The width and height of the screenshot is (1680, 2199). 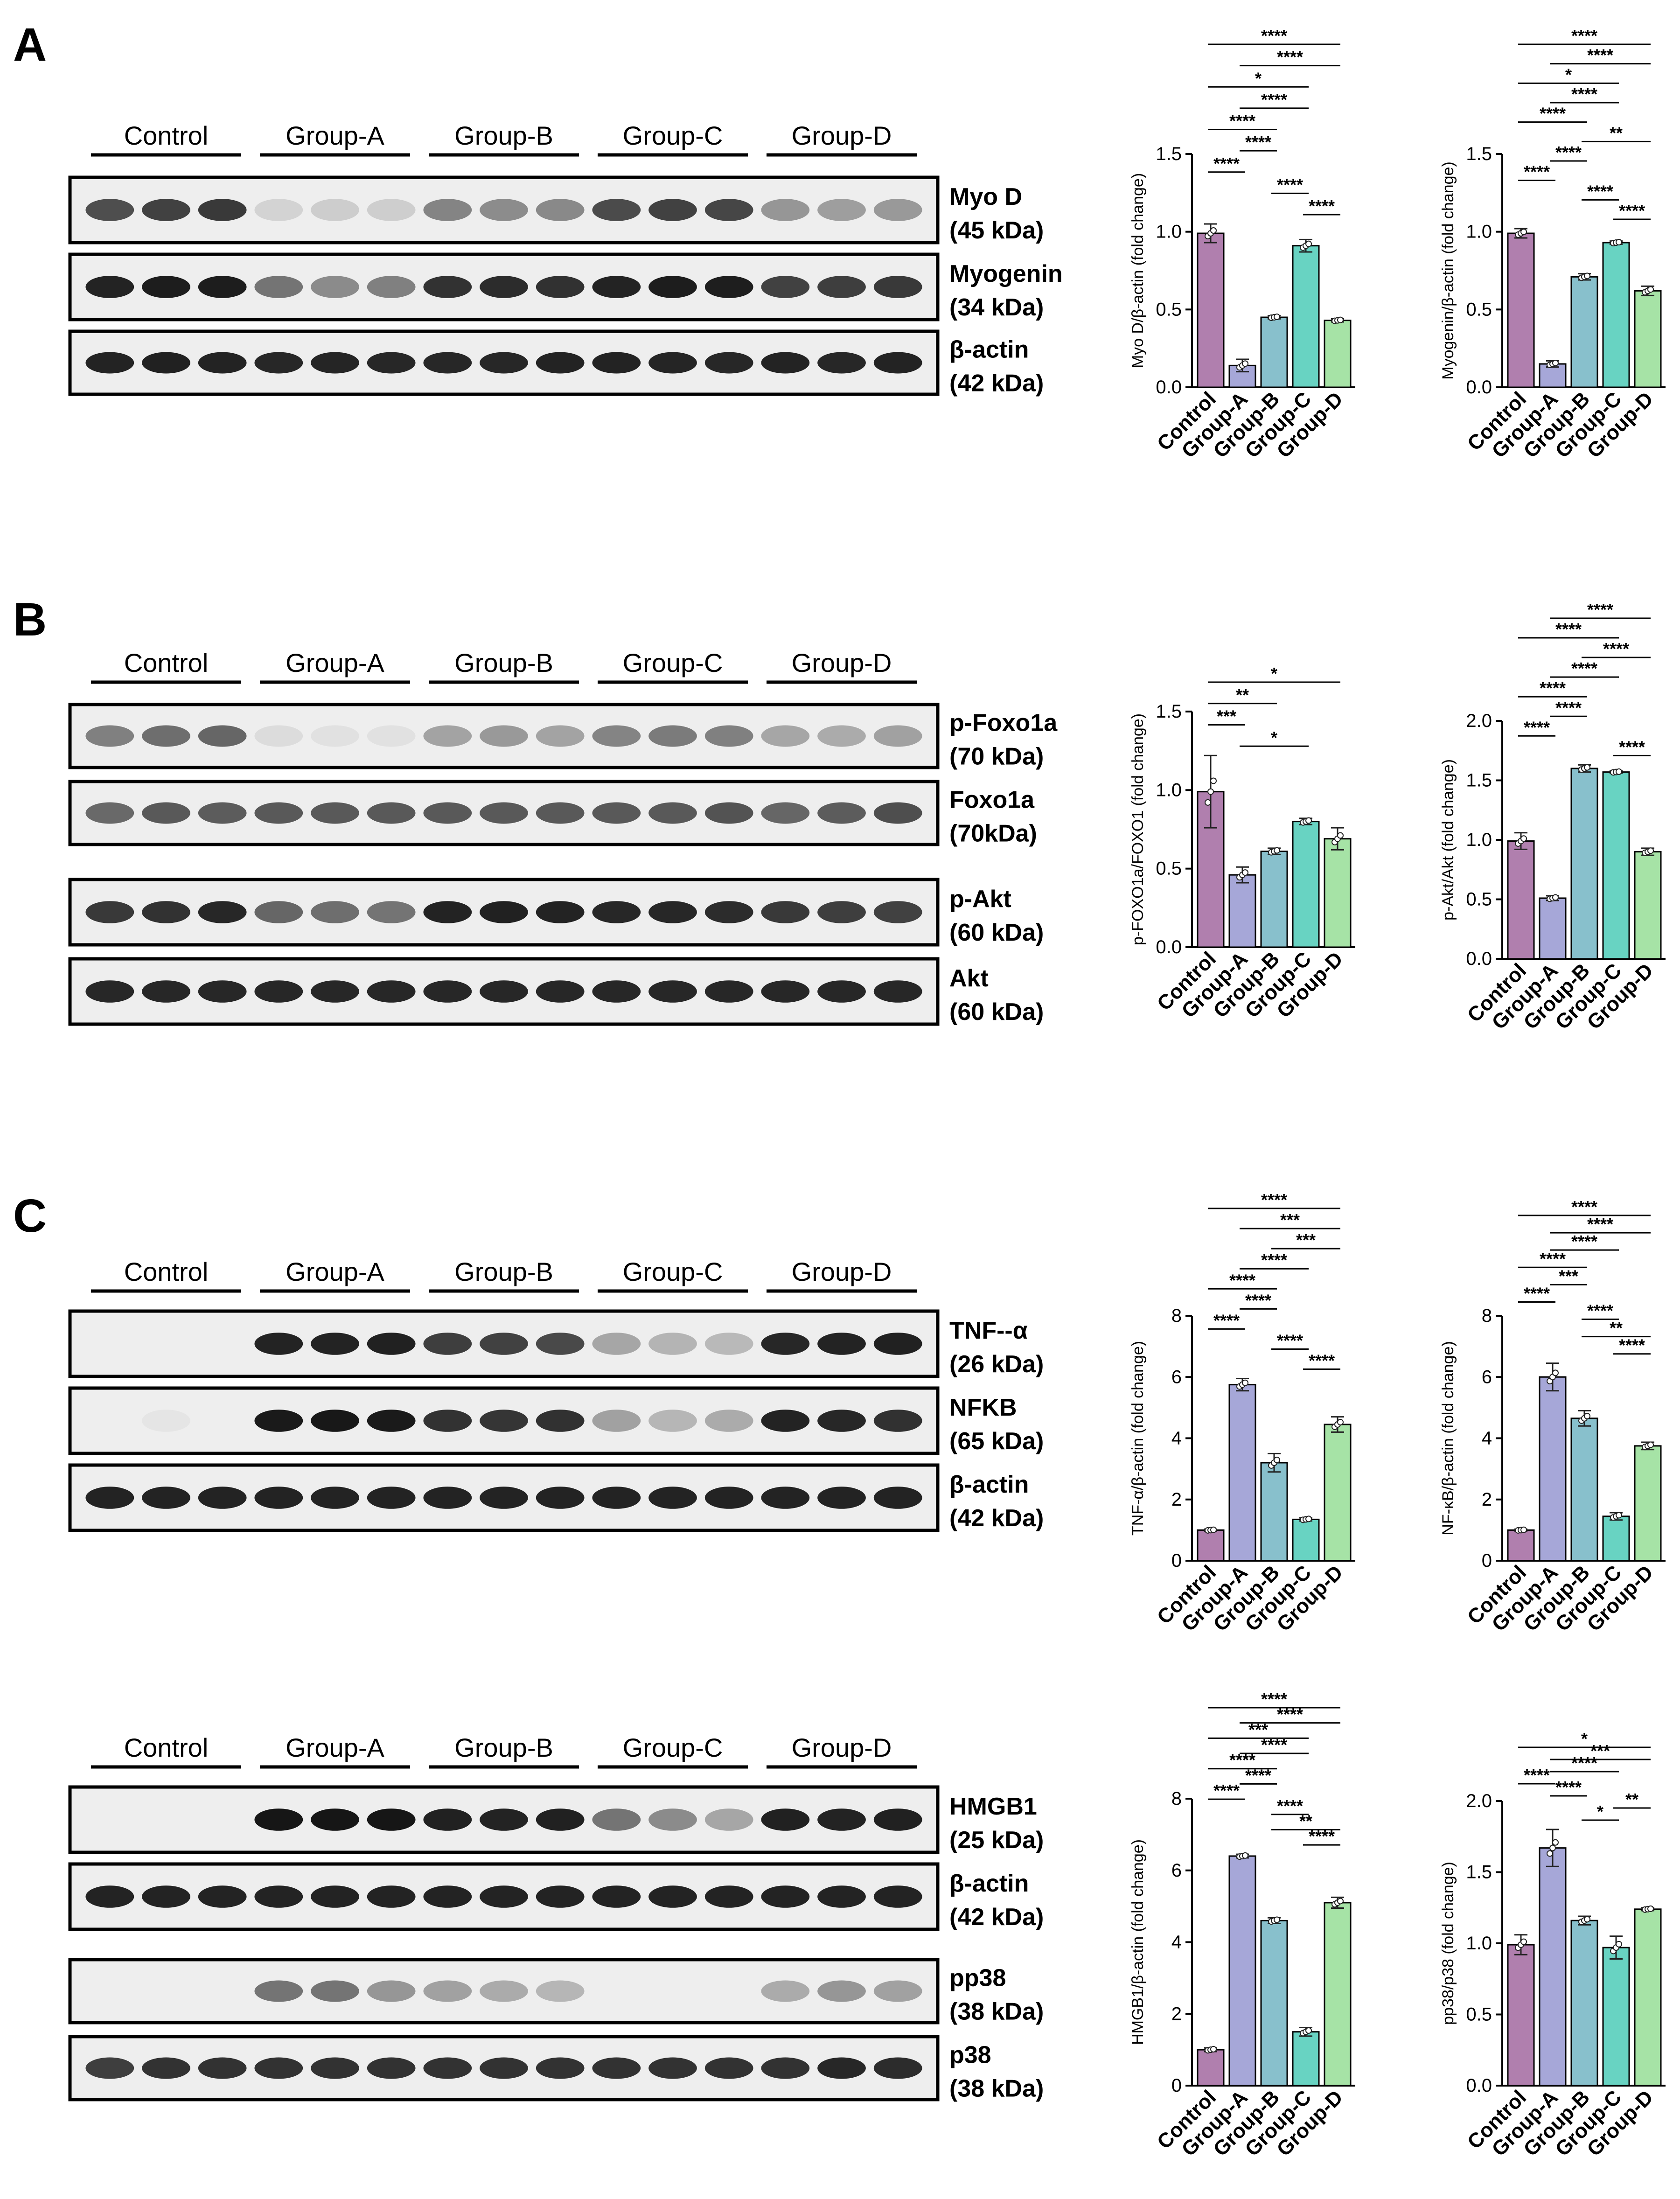 I want to click on significance-label: *, so click(x=1259, y=79).